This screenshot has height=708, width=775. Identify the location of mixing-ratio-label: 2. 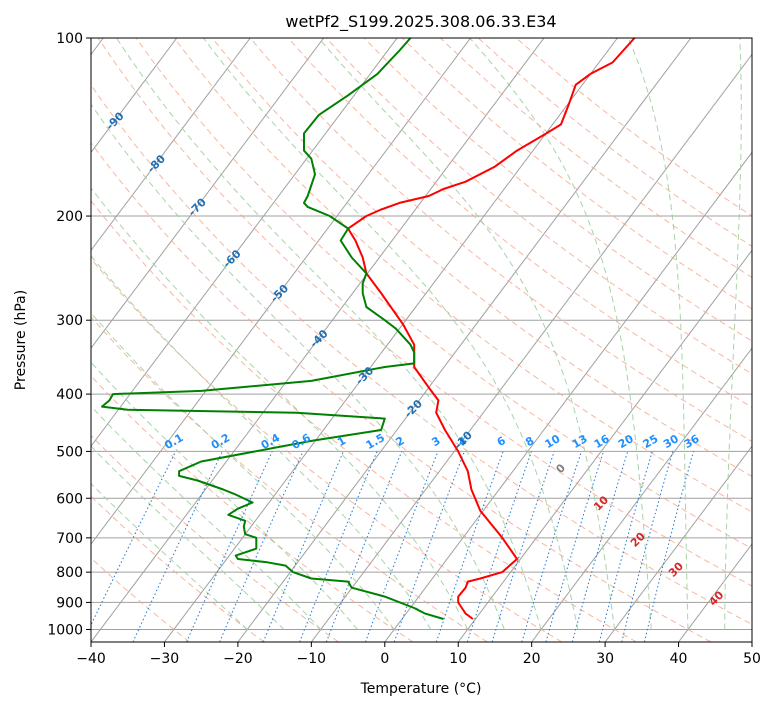
(399, 441).